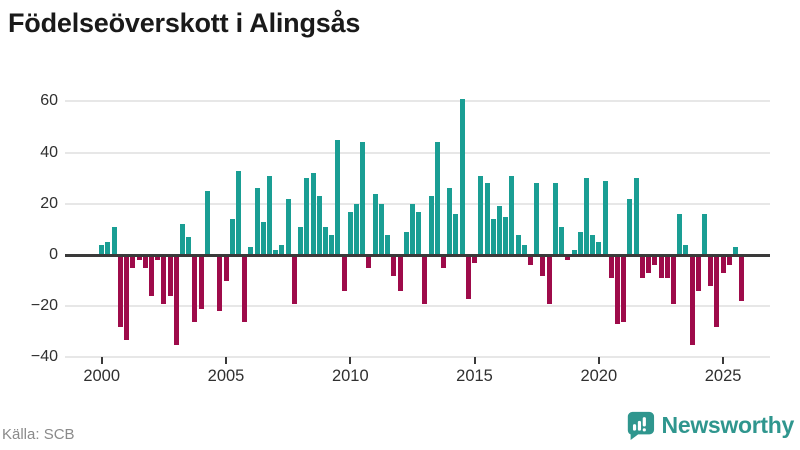  What do you see at coordinates (44, 306) in the screenshot?
I see `y-axis-tick-label: −20` at bounding box center [44, 306].